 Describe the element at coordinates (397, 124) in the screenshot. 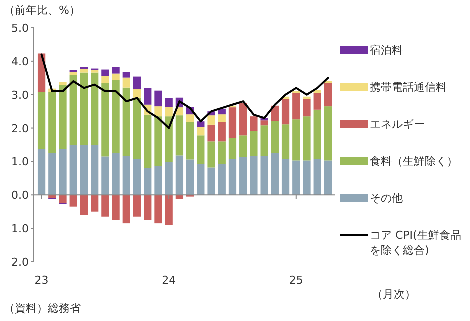

I see `legend-label: エネルギー` at that location.